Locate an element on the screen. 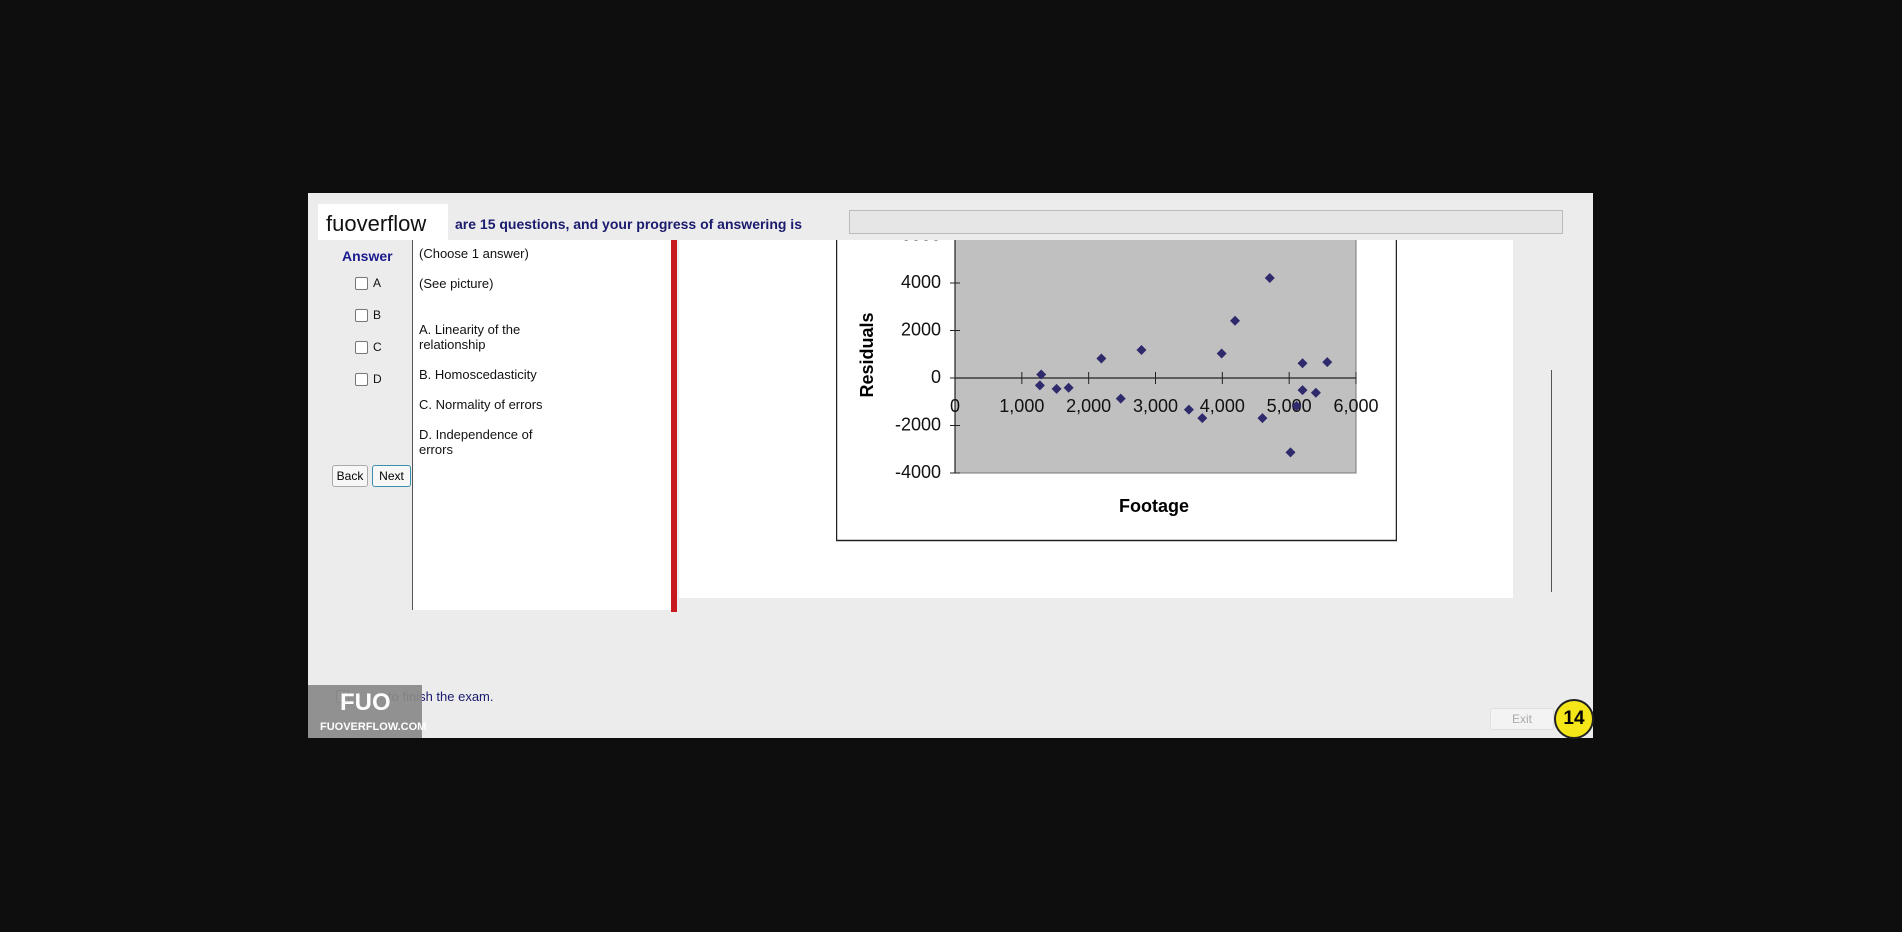 The image size is (1902, 932). answer-title: Answer is located at coordinates (367, 256).